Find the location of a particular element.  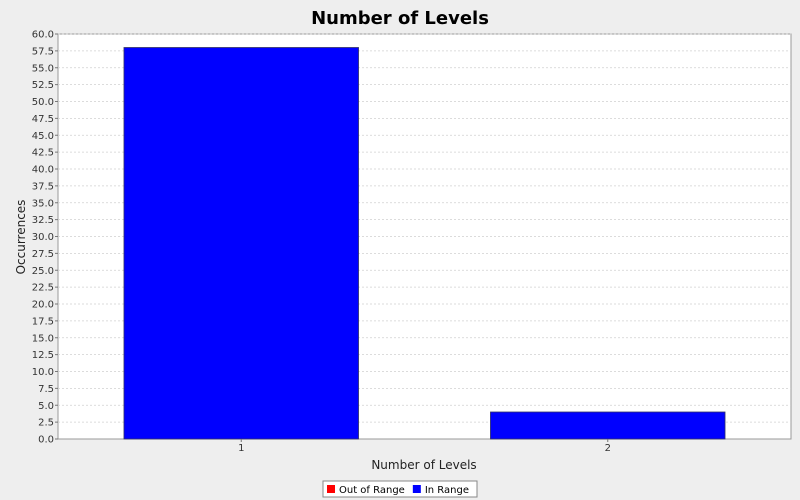

y-tick-label: 25.0 is located at coordinates (43, 271).